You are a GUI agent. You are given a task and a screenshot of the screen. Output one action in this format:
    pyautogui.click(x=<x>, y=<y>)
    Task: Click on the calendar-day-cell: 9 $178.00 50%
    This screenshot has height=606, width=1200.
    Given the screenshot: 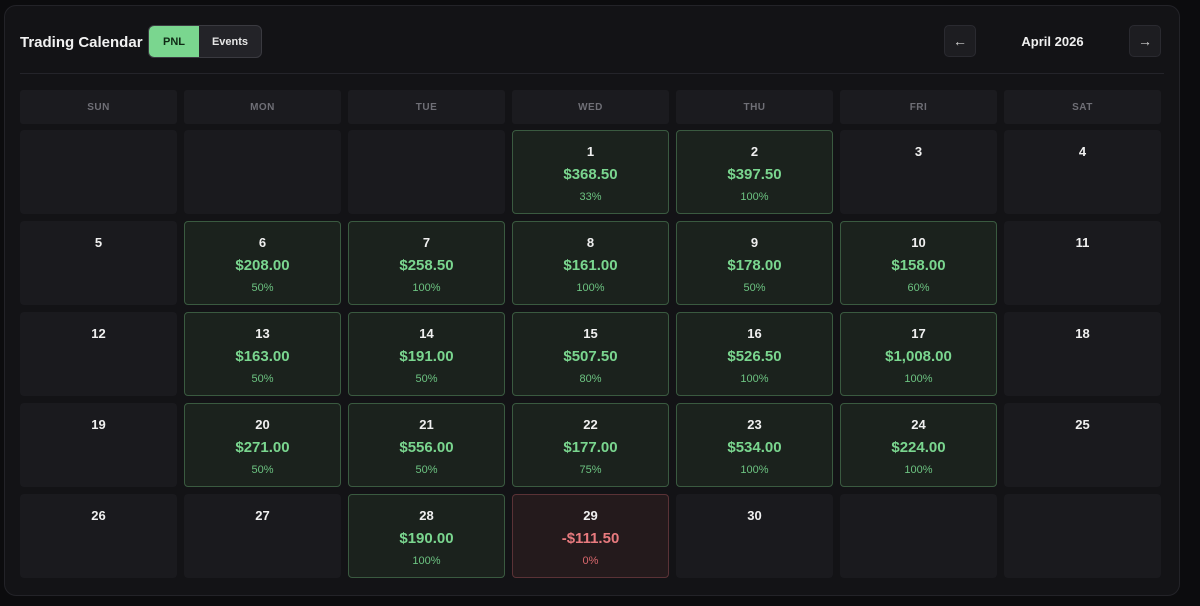 What is the action you would take?
    pyautogui.click(x=754, y=263)
    